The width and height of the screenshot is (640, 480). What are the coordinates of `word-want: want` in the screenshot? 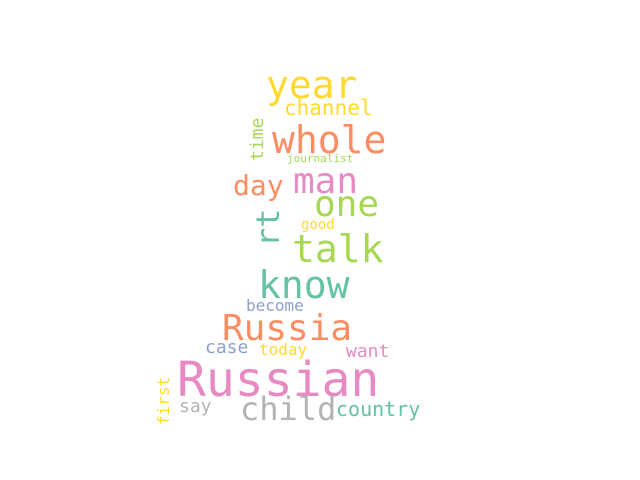 It's located at (368, 351).